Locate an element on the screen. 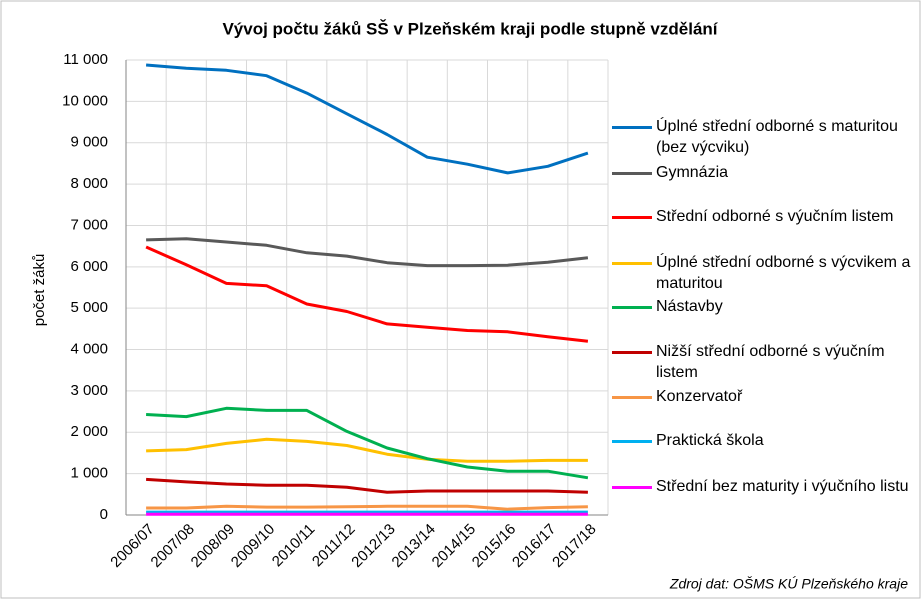 The width and height of the screenshot is (921, 599). y-tick-label: 2 000 is located at coordinates (89, 431).